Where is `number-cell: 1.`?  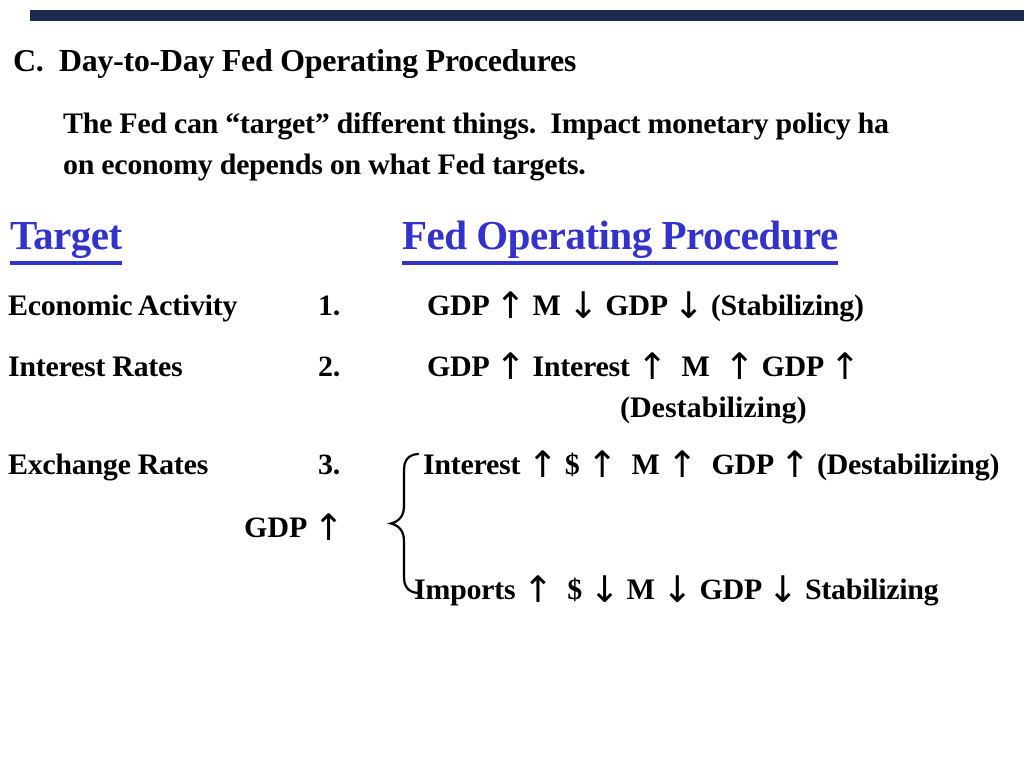 number-cell: 1. is located at coordinates (329, 305).